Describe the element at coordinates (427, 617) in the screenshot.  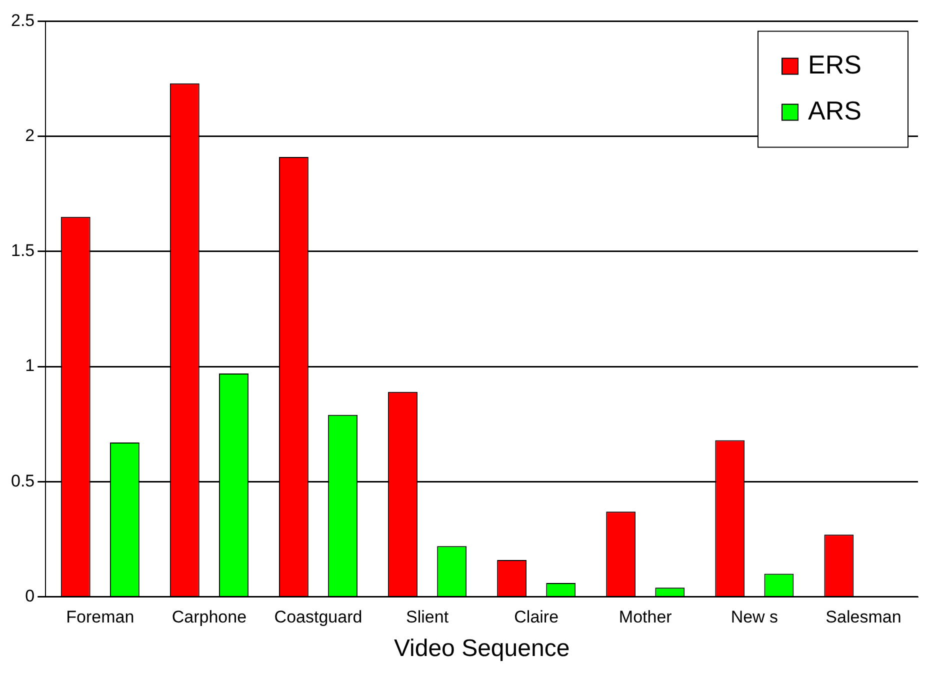
I see `x-tick-label: Slient` at that location.